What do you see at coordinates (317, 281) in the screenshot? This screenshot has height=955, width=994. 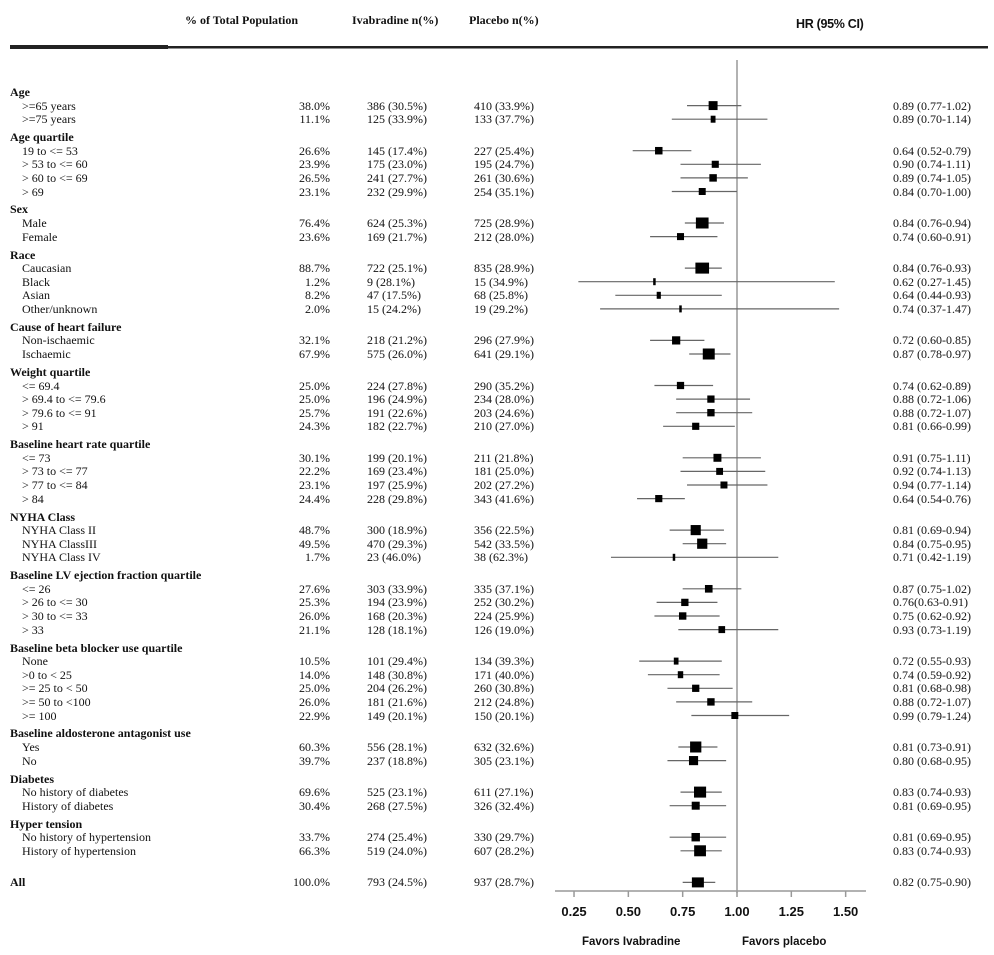 I see `pct-value: 1.2%` at bounding box center [317, 281].